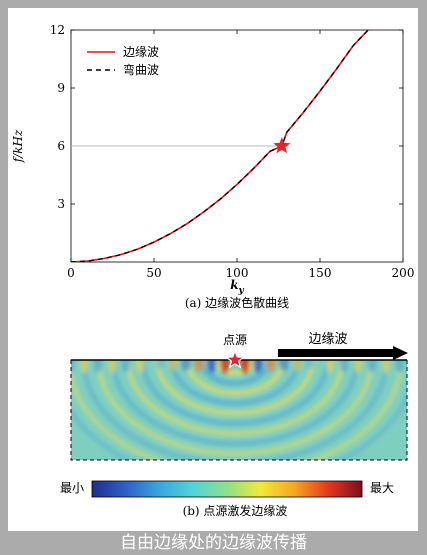  What do you see at coordinates (61, 88) in the screenshot?
I see `y-tick-label: 9` at bounding box center [61, 88].